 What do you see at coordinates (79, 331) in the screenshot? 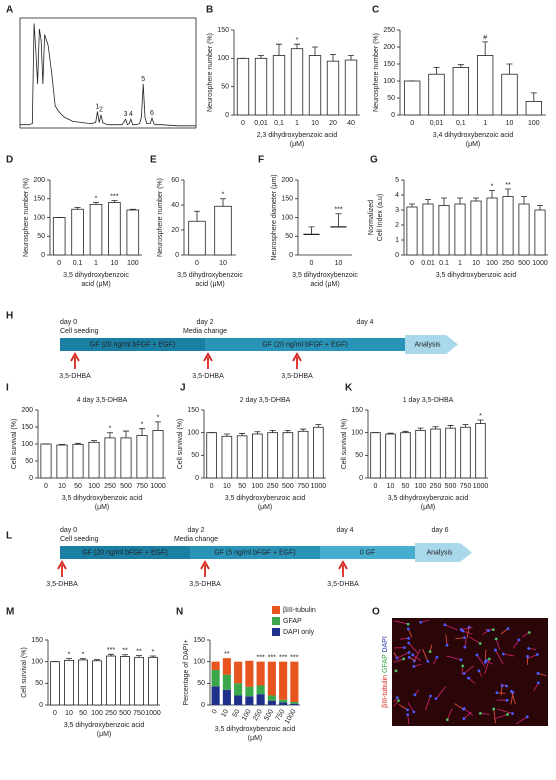
I see `day-event: Cell seeding` at bounding box center [79, 331].